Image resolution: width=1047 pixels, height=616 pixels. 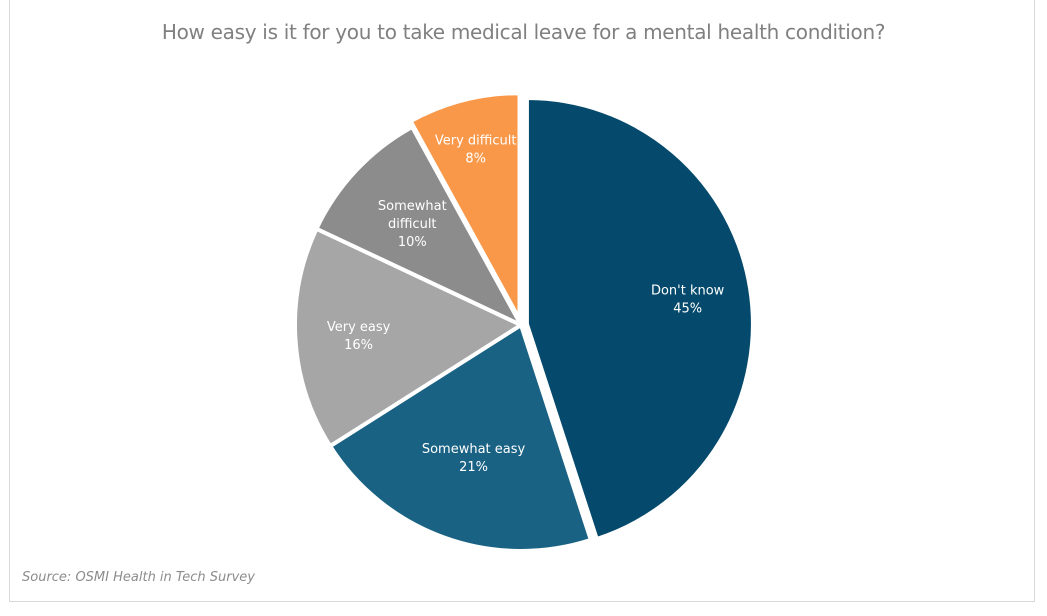 What do you see at coordinates (359, 336) in the screenshot?
I see `data-label: Very easy 16%` at bounding box center [359, 336].